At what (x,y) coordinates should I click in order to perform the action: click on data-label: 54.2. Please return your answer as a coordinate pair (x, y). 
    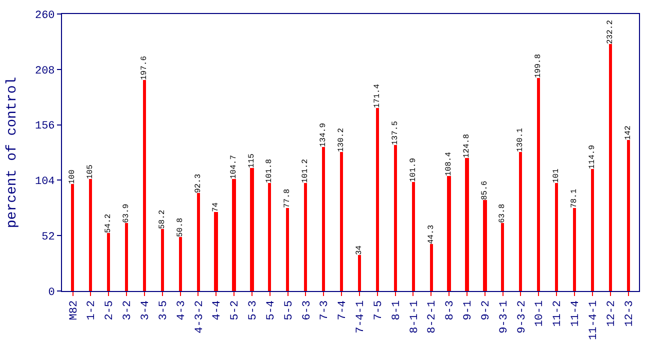
    Looking at the image, I should click on (108, 223).